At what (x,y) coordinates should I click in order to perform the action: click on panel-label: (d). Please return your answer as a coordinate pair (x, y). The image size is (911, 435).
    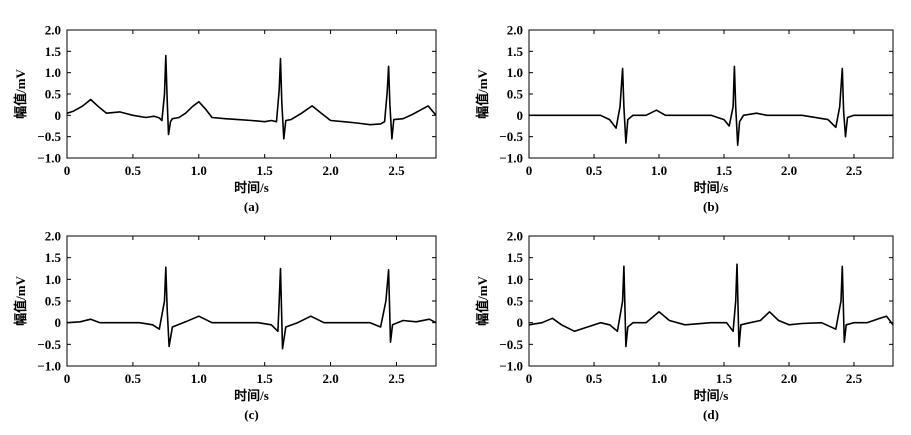
    Looking at the image, I should click on (711, 414).